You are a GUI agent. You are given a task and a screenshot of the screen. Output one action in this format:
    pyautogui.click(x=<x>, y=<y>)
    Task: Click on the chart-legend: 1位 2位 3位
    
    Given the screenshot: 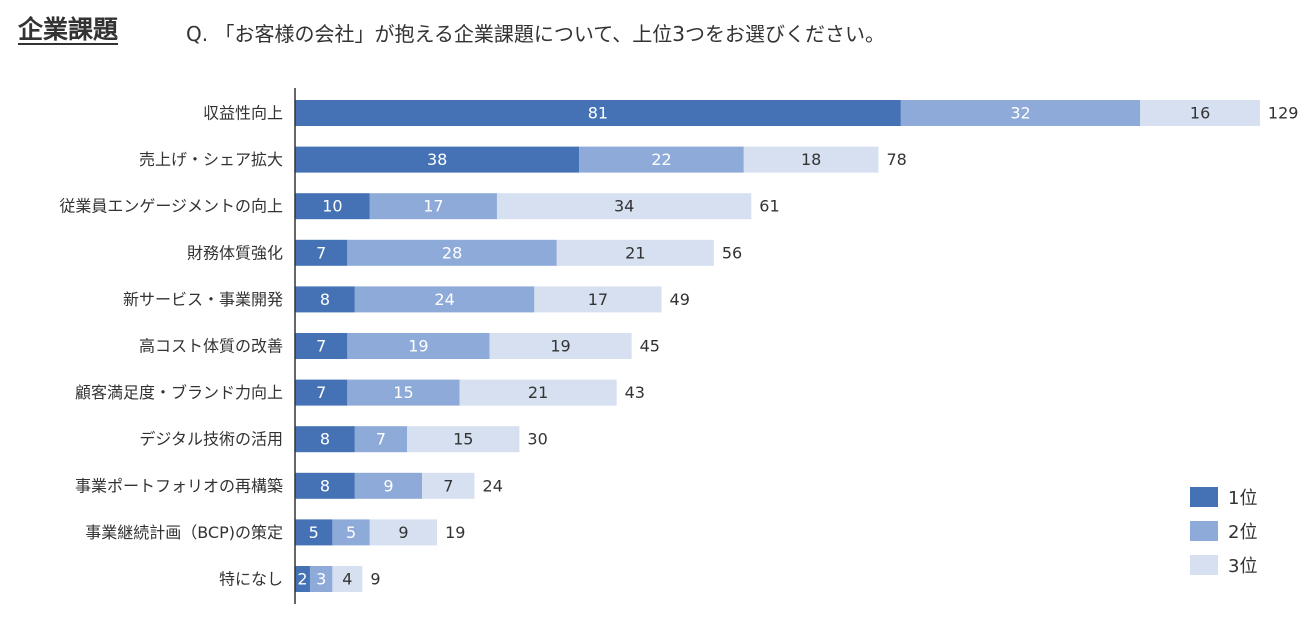 What is the action you would take?
    pyautogui.click(x=1223, y=531)
    